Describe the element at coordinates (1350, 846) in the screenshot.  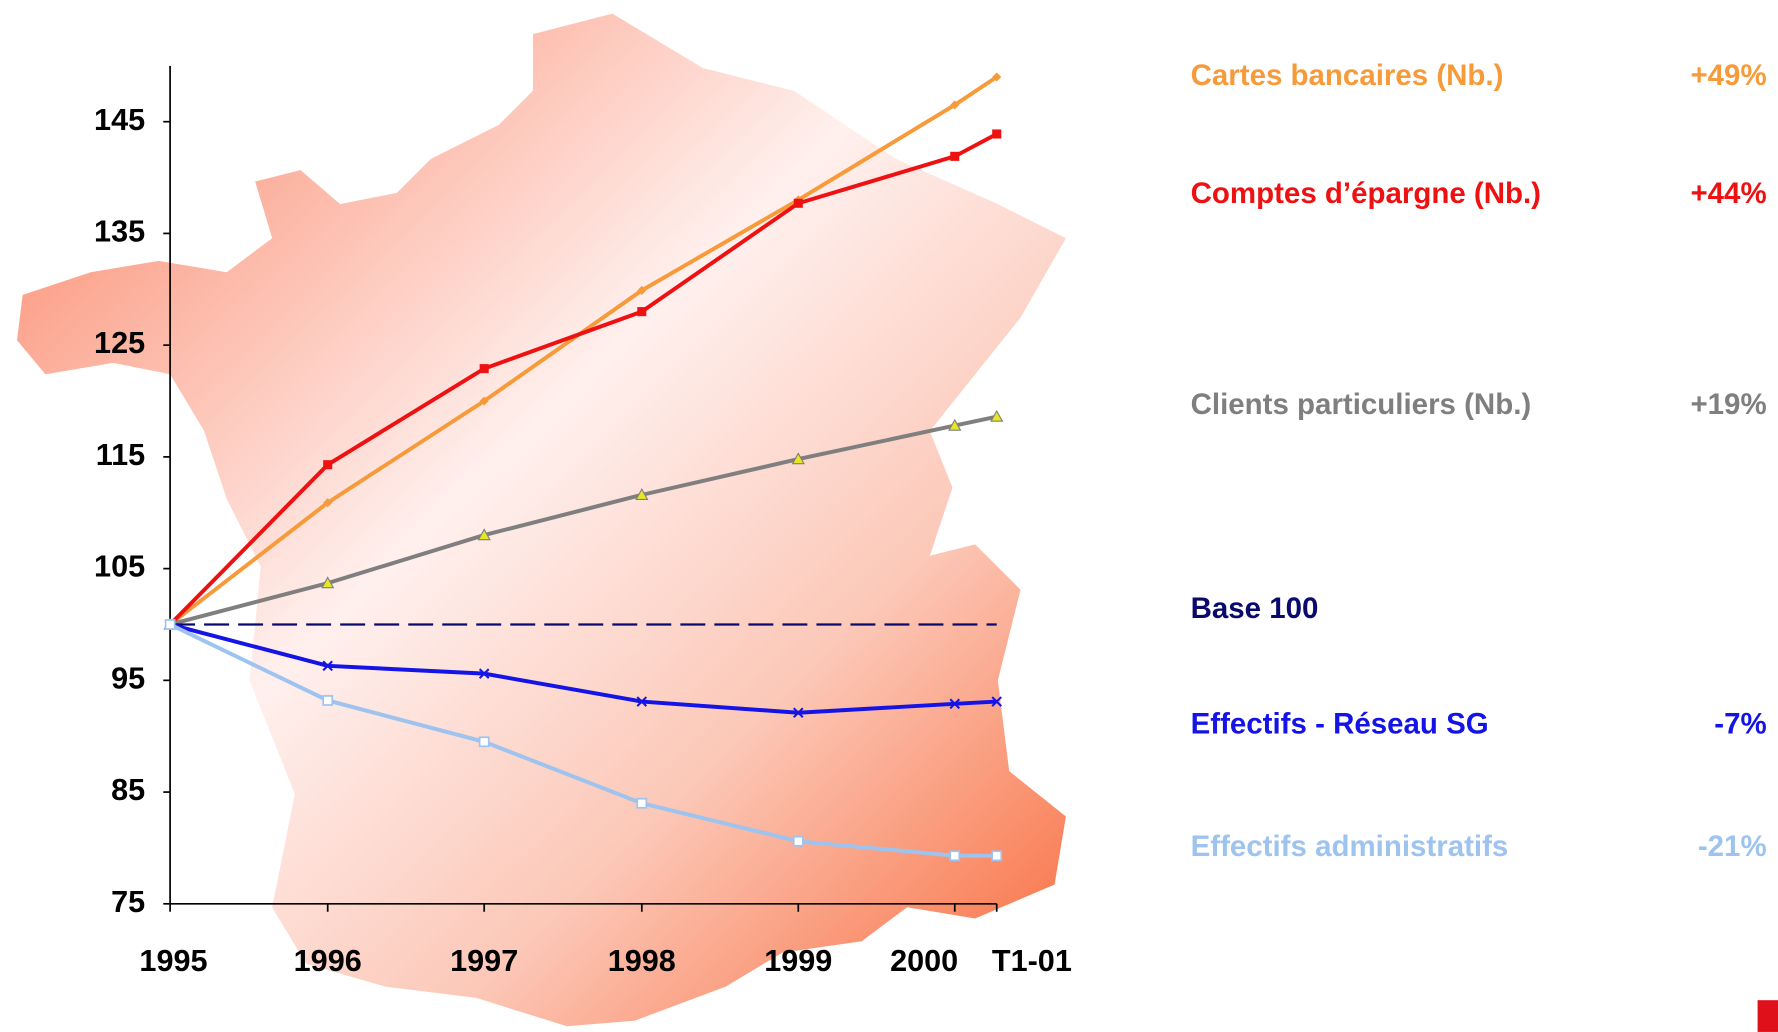
I see `legend-label: Effectifs administratifs` at that location.